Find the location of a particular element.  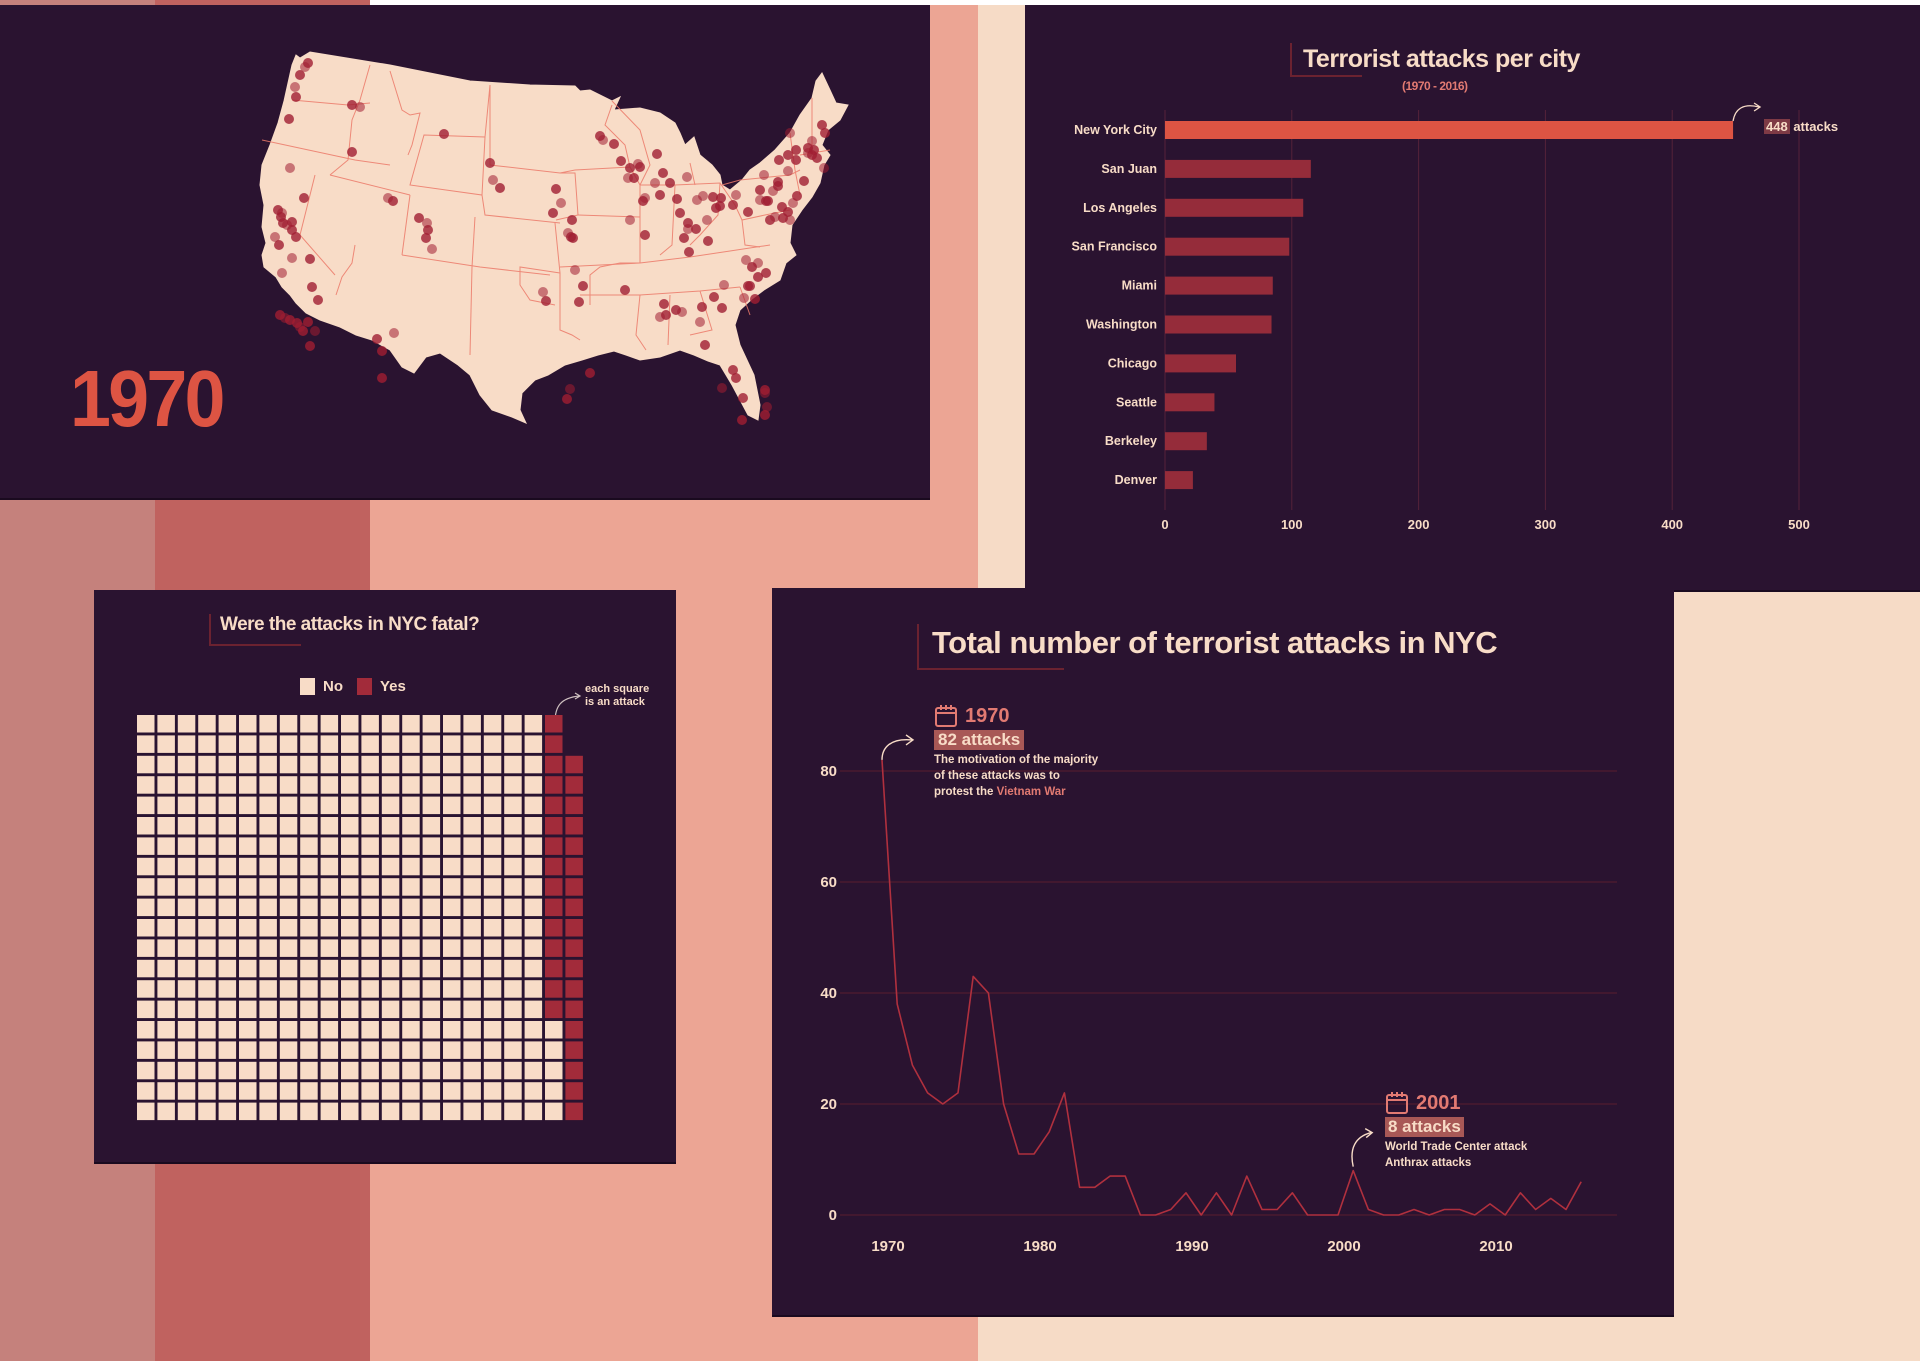

category-label: Chicago is located at coordinates (1133, 363).